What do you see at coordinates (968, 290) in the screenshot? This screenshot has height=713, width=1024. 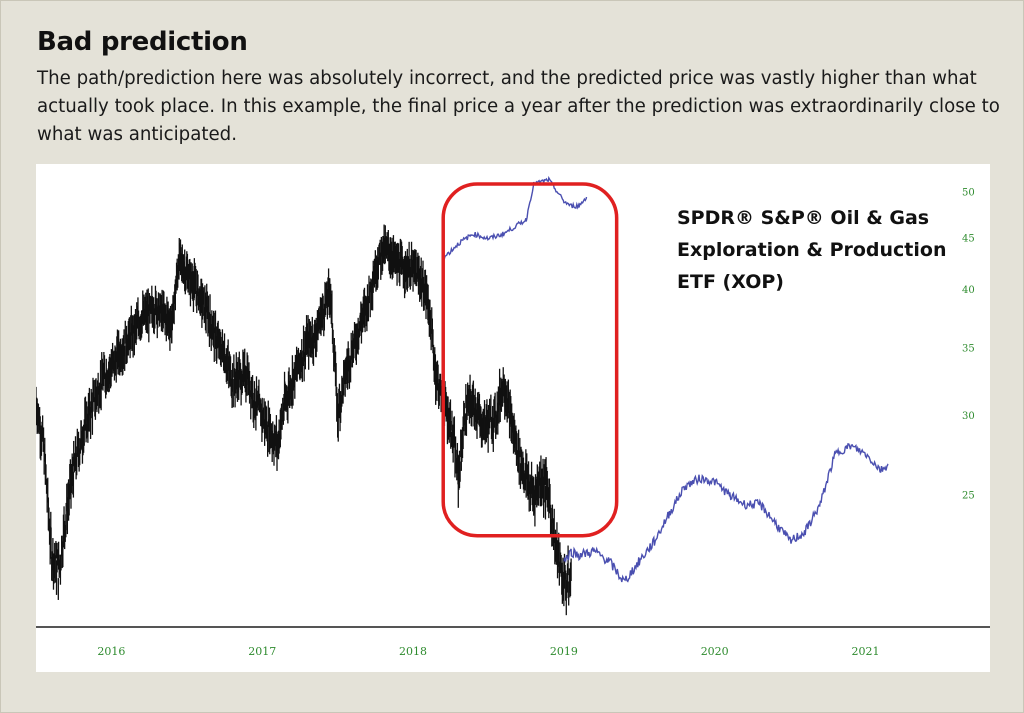 I see `y-tick-label: 40` at bounding box center [968, 290].